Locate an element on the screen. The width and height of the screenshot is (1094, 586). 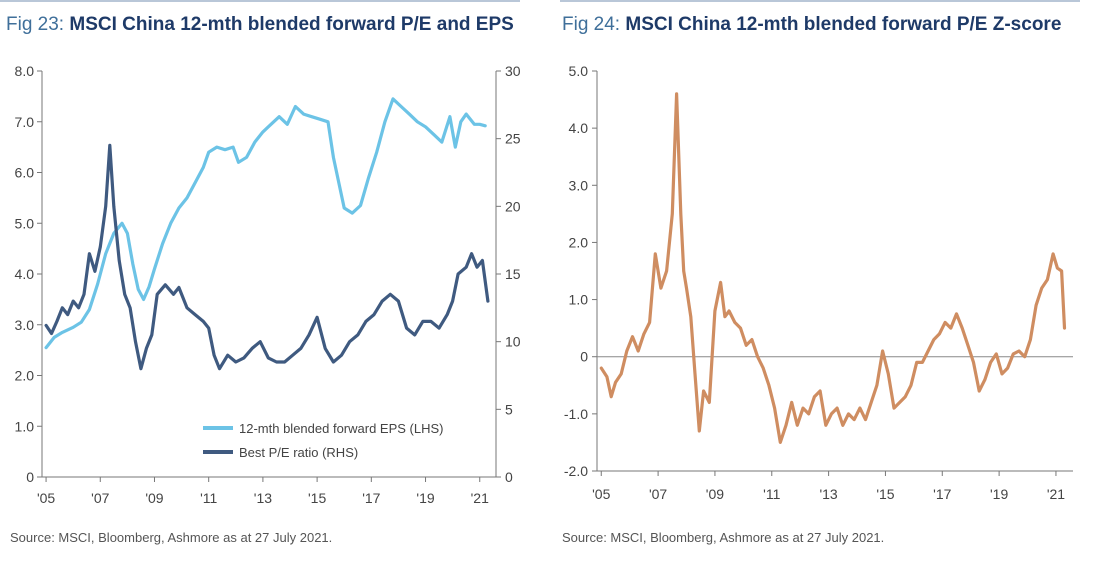
right-y-tick-label: 30 is located at coordinates (513, 71).